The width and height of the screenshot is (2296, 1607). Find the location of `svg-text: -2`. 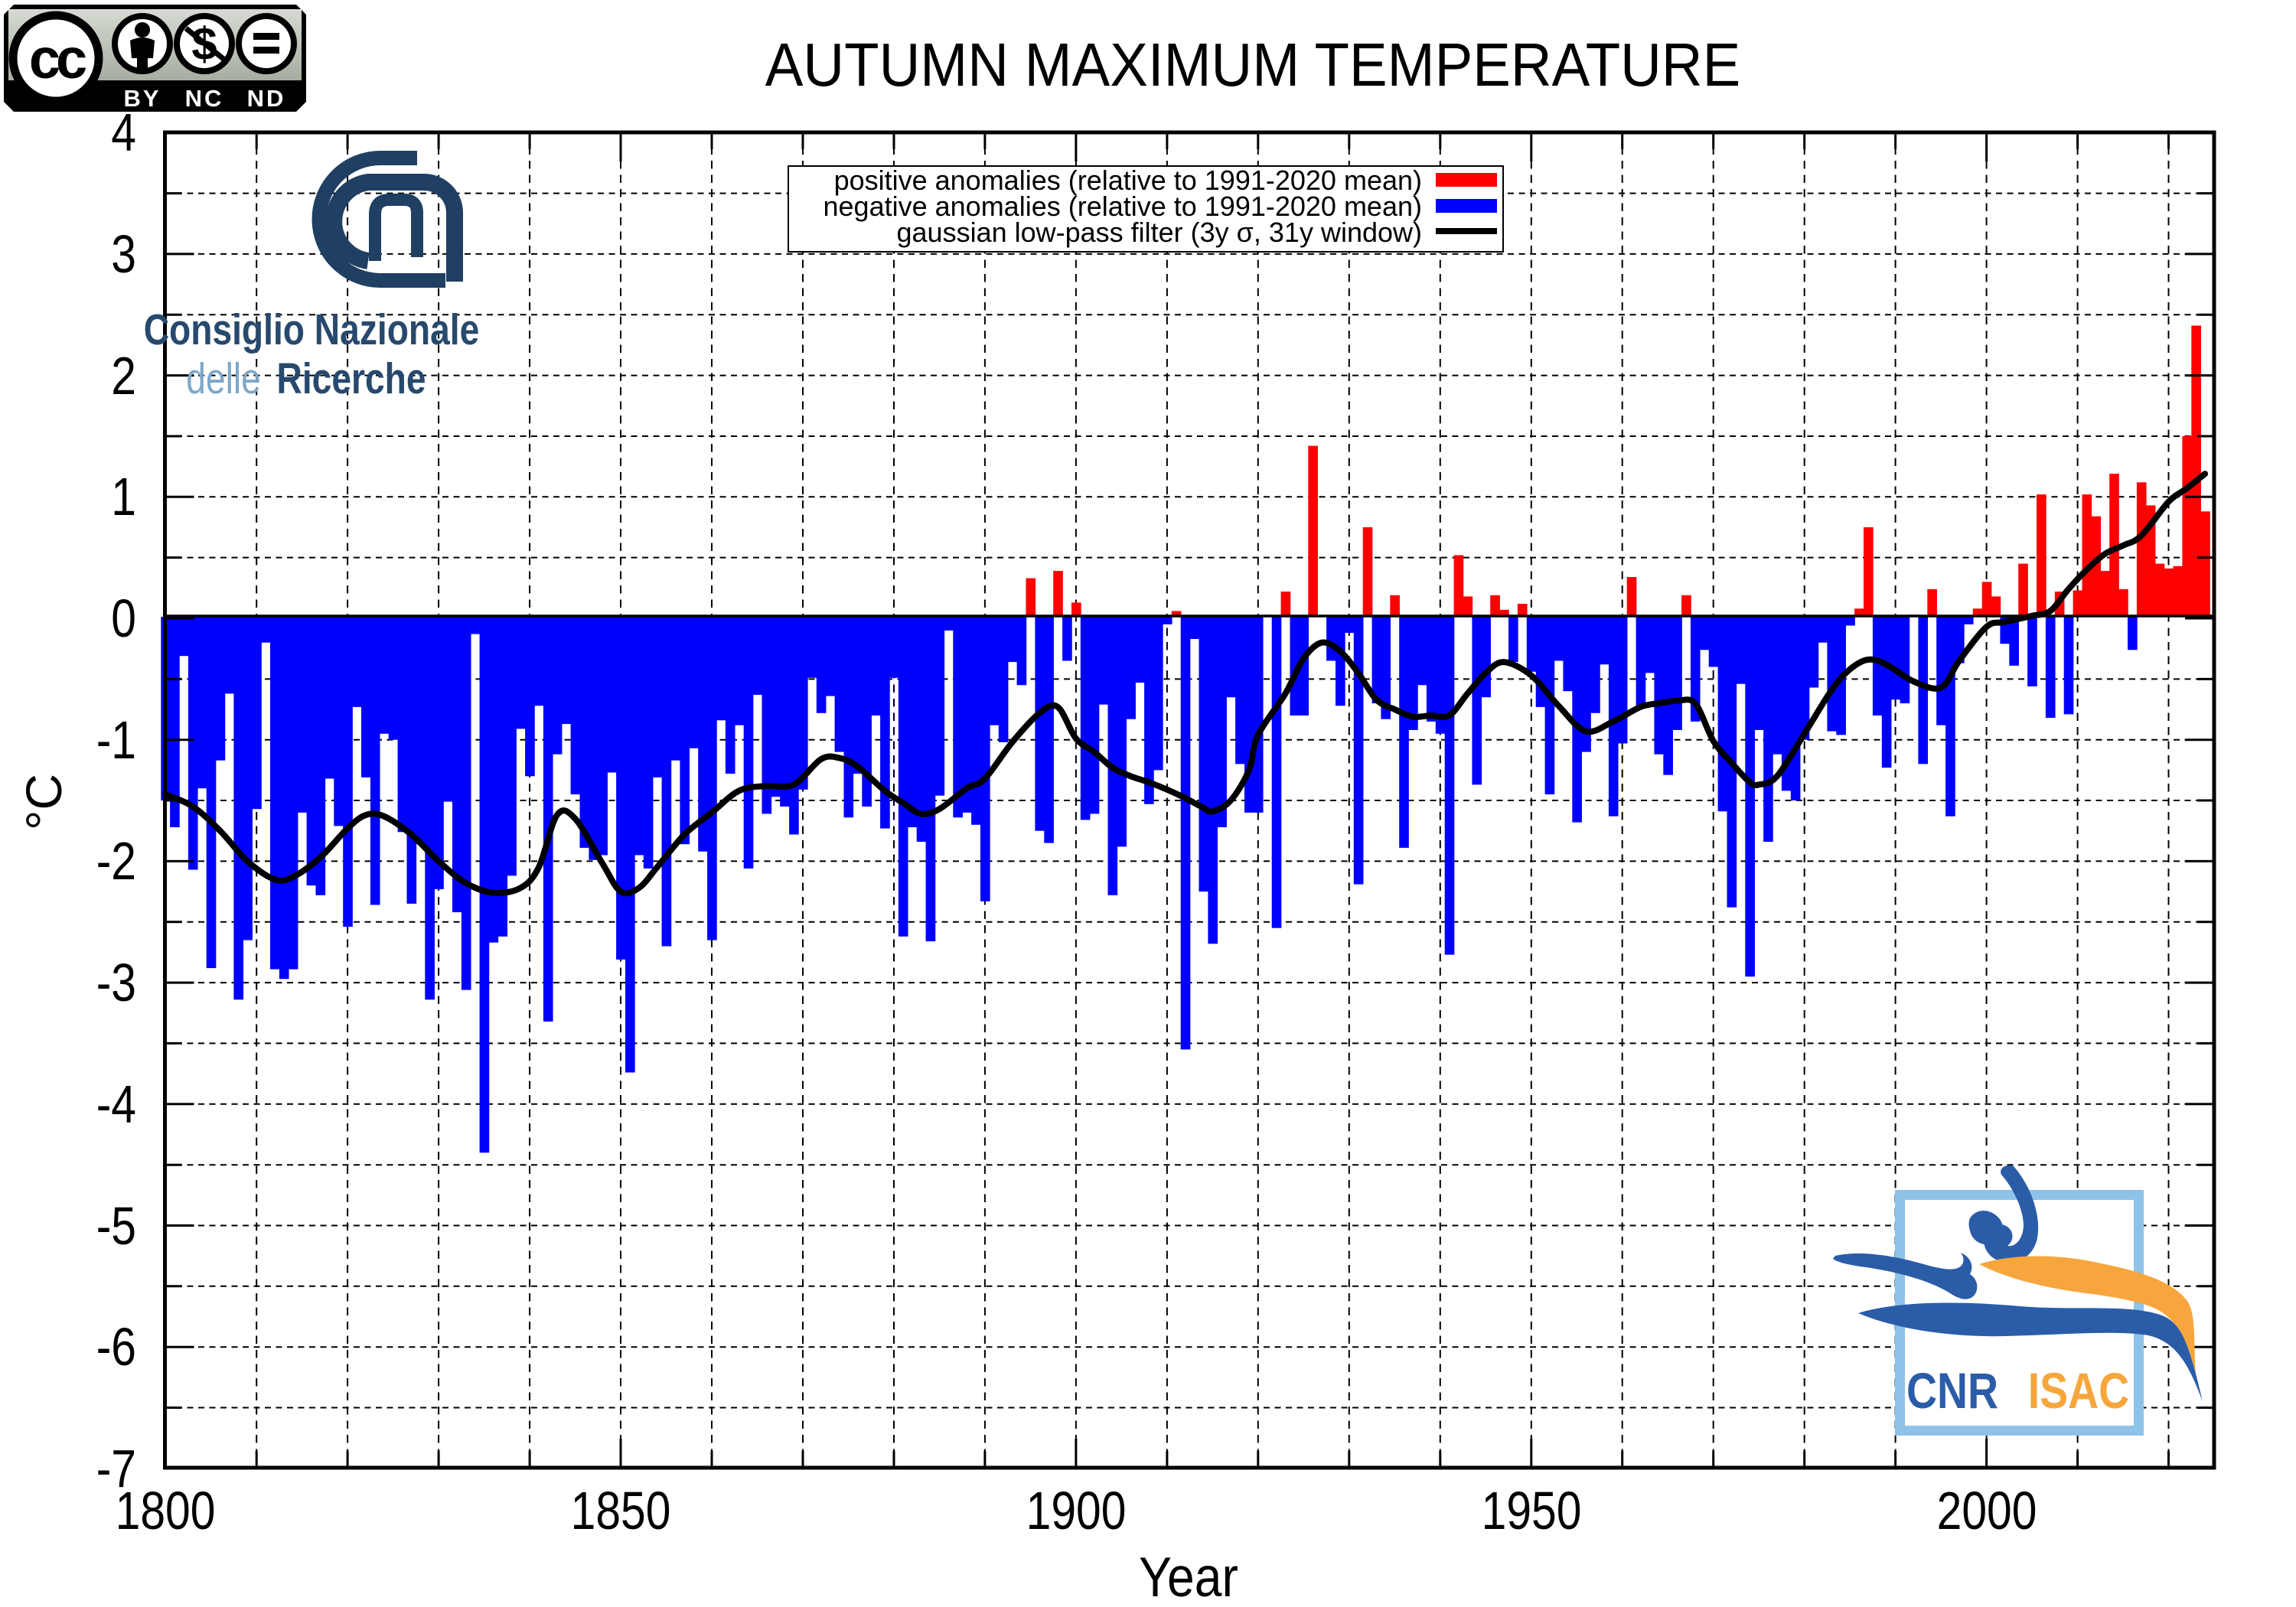

svg-text: -2 is located at coordinates (116, 861).